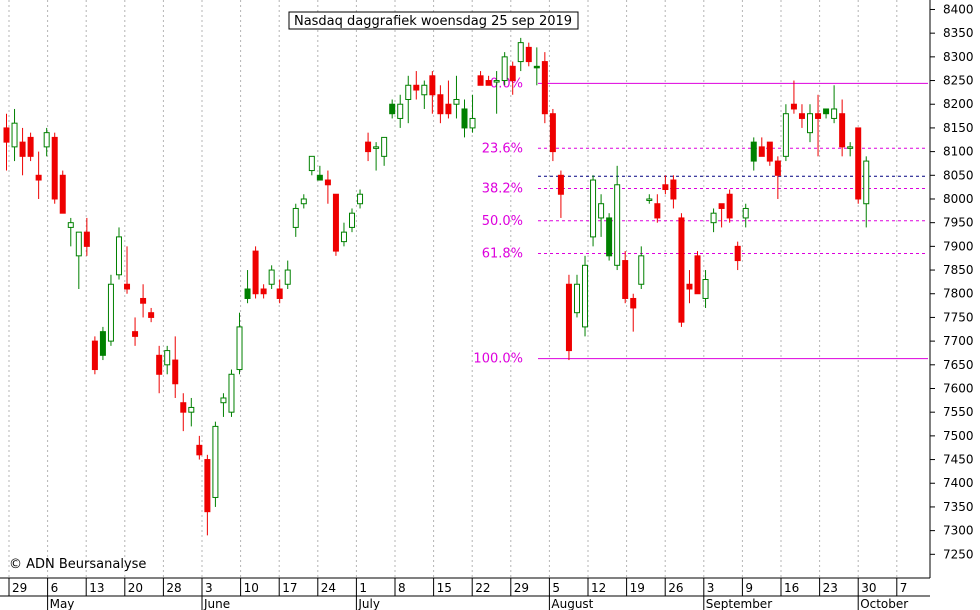  Describe the element at coordinates (433, 20) in the screenshot. I see `chart-title: Nasdaq daggrafiek woensdag 25 sep 2019` at that location.